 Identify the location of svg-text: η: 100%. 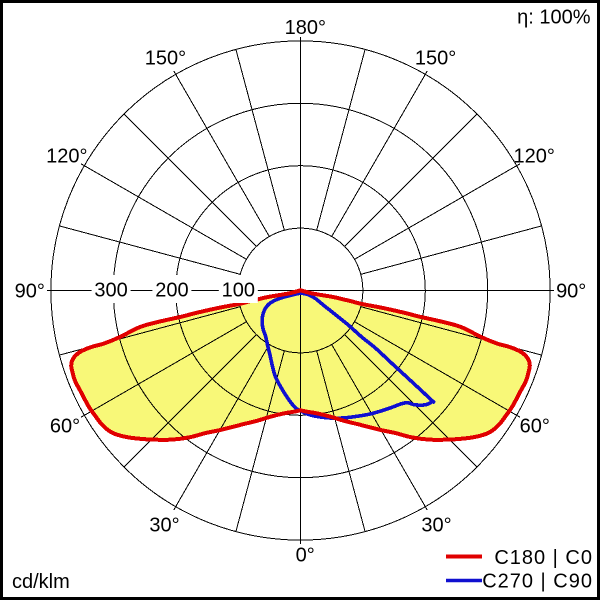
(554, 18).